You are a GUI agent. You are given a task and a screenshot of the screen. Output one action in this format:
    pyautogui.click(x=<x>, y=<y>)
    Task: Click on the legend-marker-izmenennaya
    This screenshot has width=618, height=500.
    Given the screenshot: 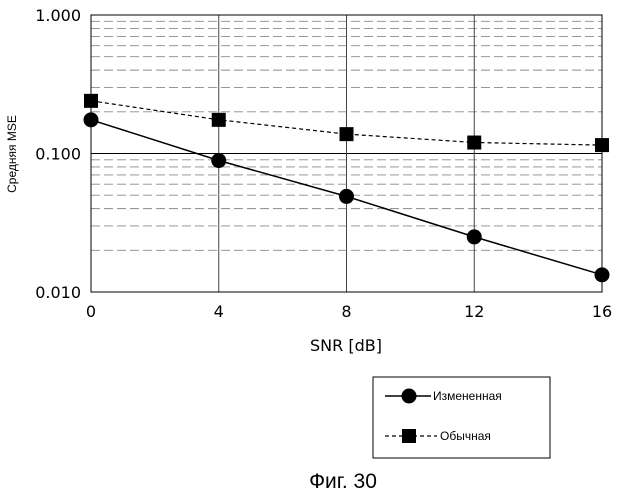 What is the action you would take?
    pyautogui.click(x=409, y=396)
    